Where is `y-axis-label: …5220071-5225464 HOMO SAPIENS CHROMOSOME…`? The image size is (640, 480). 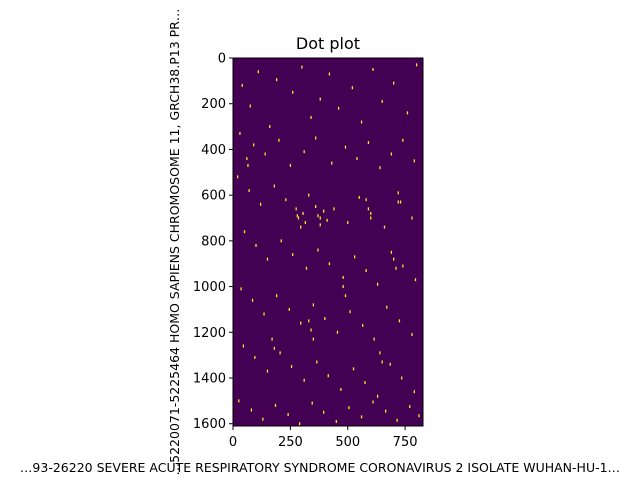 y-axis-label: …5220071-5225464 HOMO SAPIENS CHROMOSOME… is located at coordinates (174, 242).